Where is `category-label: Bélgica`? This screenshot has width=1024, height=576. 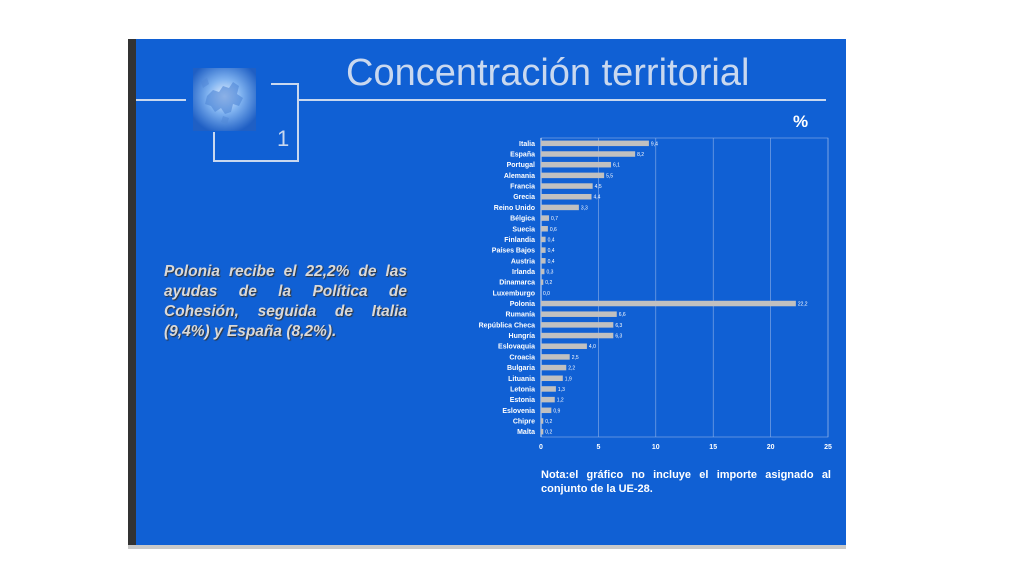 category-label: Bélgica is located at coordinates (522, 219).